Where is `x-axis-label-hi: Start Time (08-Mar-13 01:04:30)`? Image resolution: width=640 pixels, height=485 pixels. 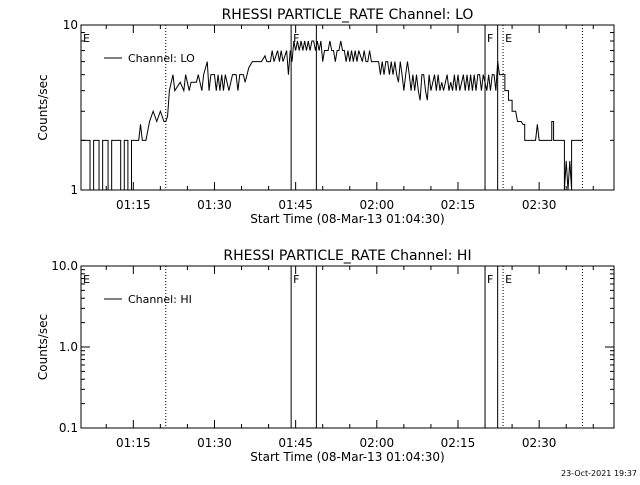 x-axis-label-hi: Start Time (08-Mar-13 01:04:30) is located at coordinates (347, 457).